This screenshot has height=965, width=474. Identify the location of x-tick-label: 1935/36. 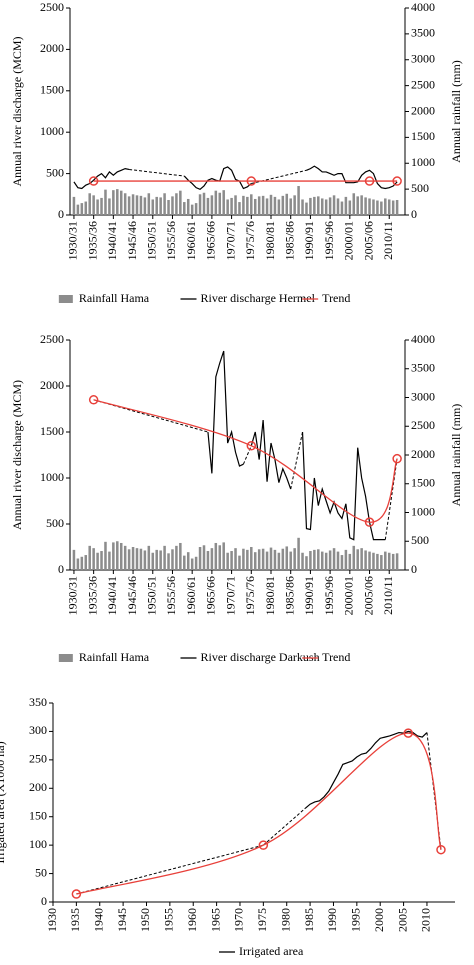
(92, 595).